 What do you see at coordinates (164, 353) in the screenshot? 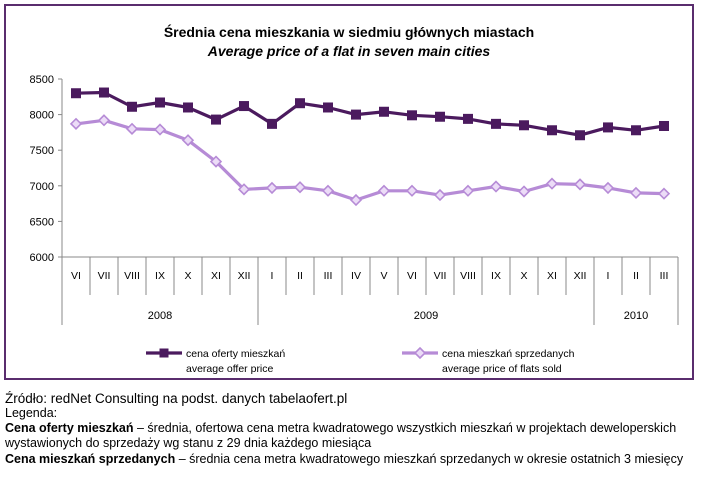
I see `legend-marker-offer` at bounding box center [164, 353].